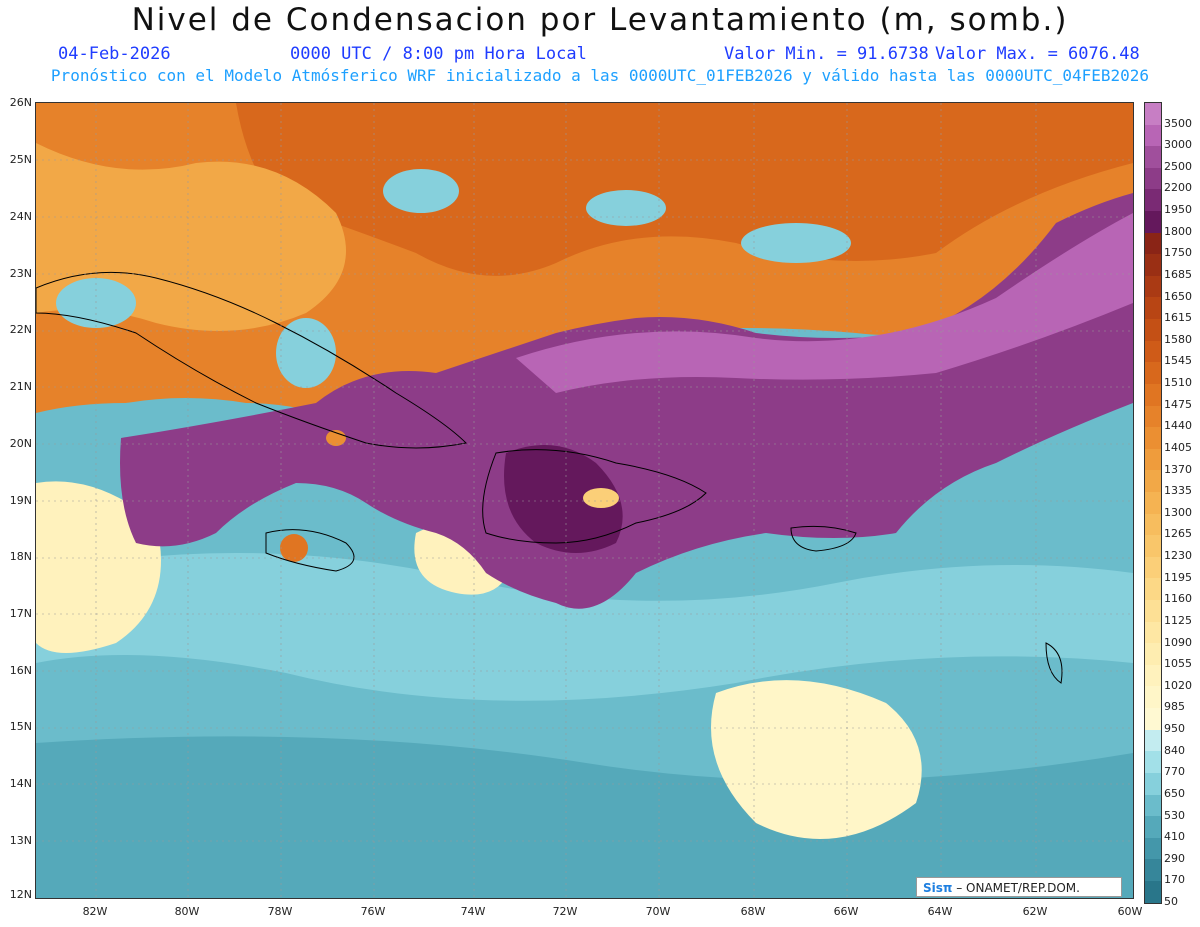  I want to click on lon-label: 74W, so click(473, 911).